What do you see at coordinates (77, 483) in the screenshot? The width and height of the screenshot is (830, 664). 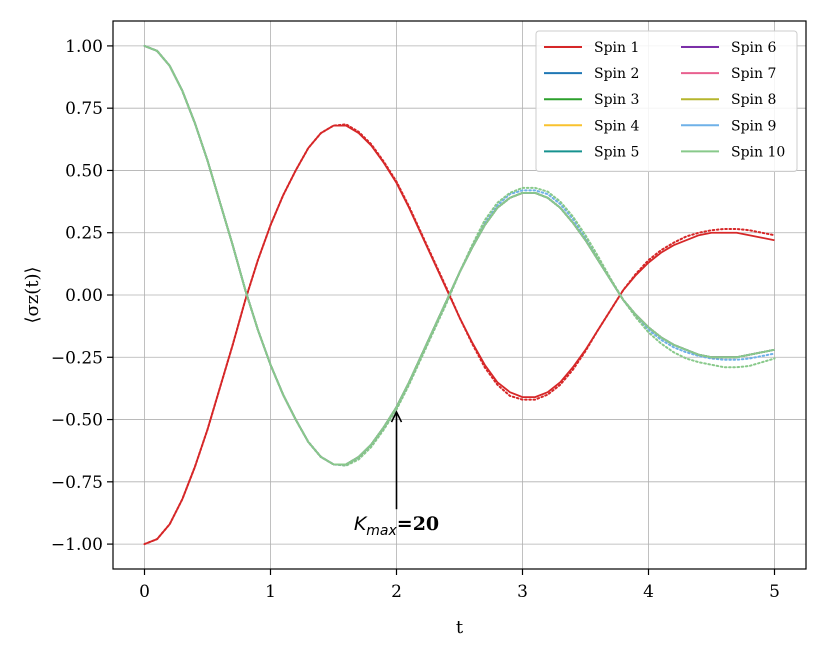 I see `y-tick-label: −0.75` at bounding box center [77, 483].